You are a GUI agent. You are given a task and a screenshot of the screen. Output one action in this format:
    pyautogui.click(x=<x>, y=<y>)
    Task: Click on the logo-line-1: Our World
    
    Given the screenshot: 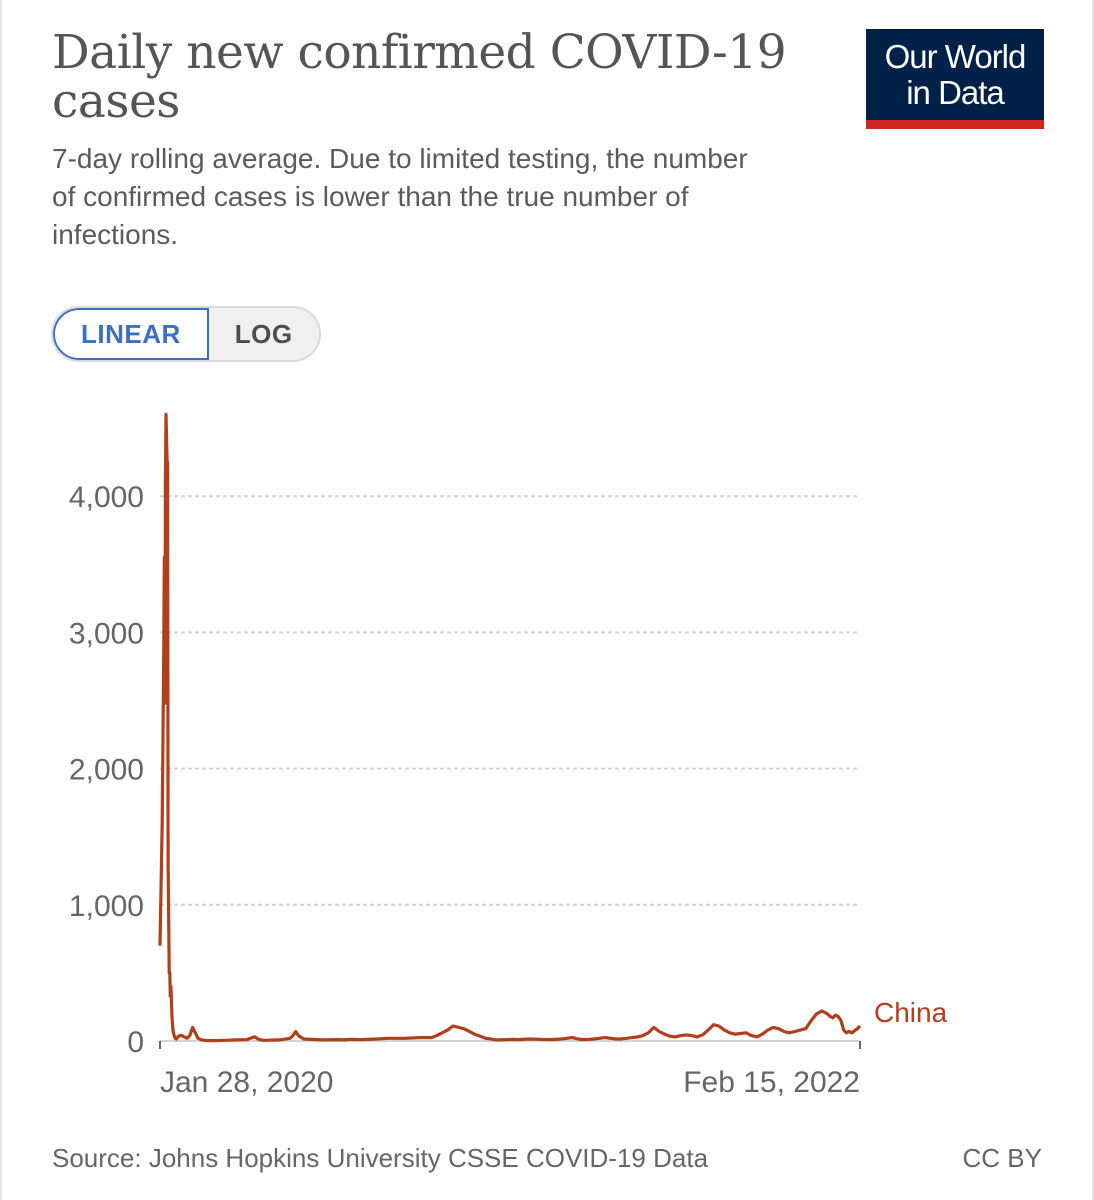 What is the action you would take?
    pyautogui.click(x=955, y=56)
    